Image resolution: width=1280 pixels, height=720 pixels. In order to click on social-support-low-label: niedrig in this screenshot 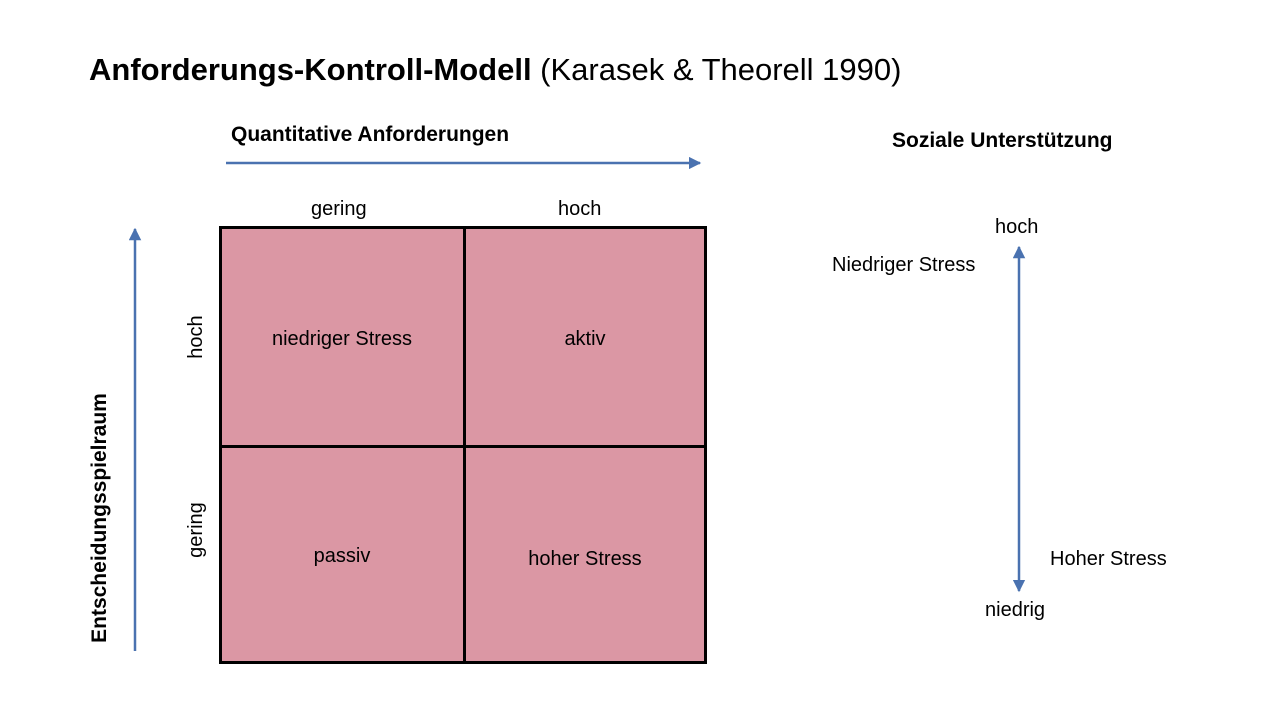, I will do `click(1015, 610)`.